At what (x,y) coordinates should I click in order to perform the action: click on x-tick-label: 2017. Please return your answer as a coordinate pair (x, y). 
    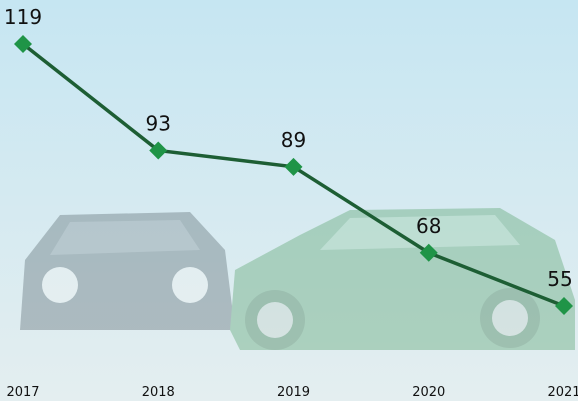
    Looking at the image, I should click on (22, 392).